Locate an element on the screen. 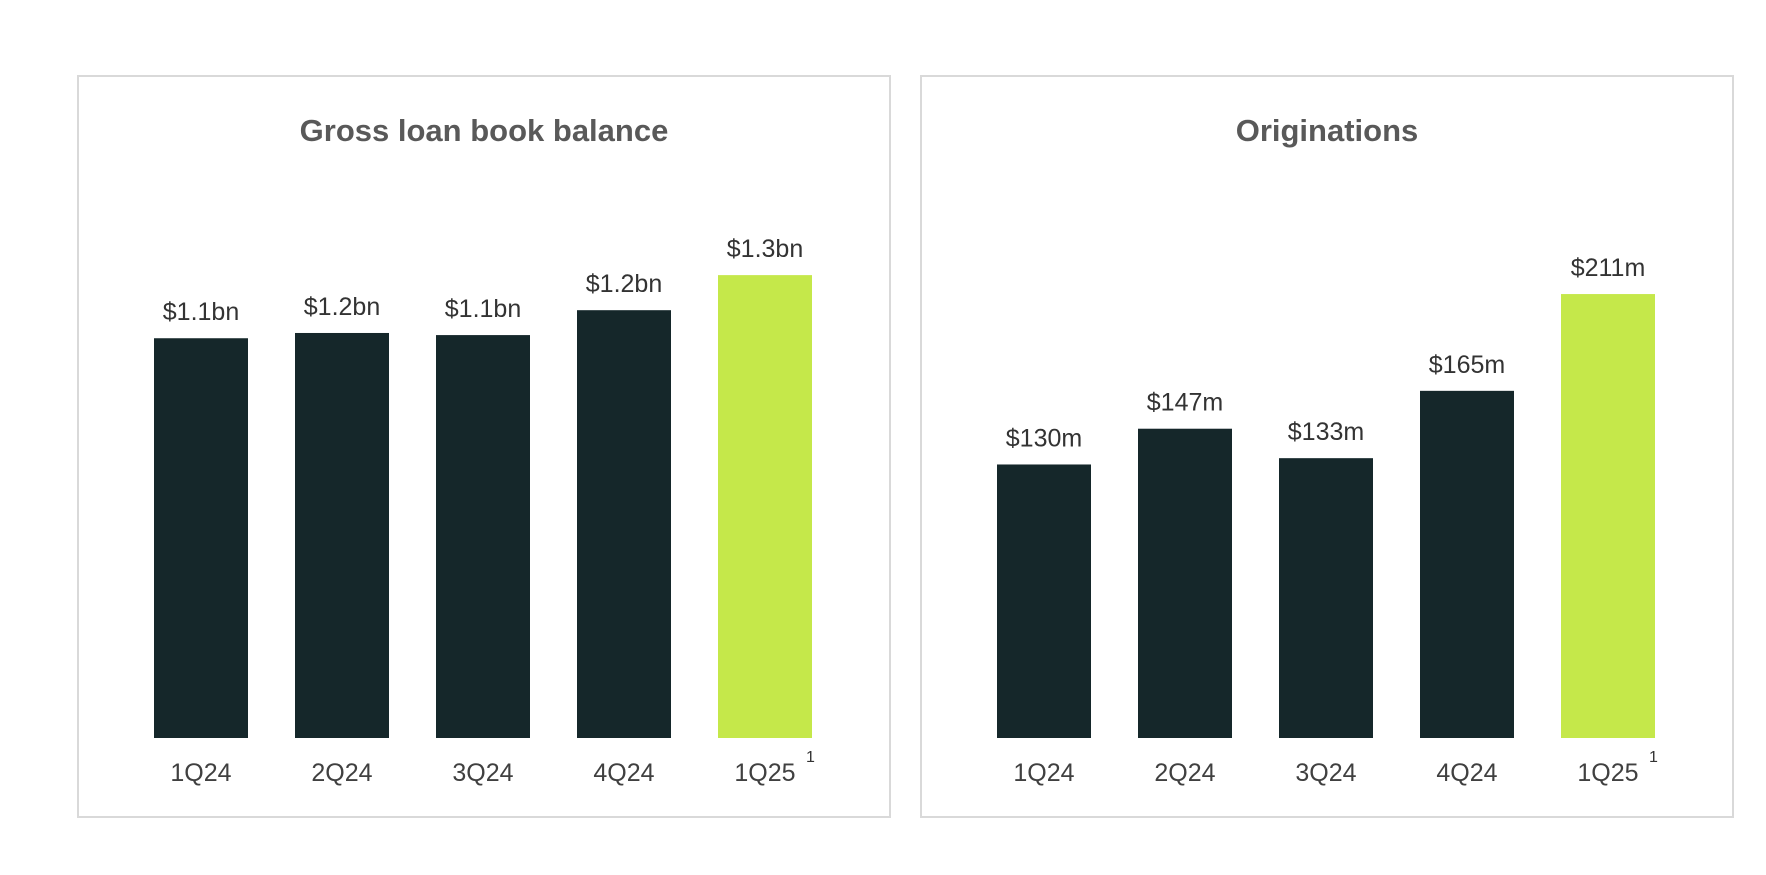 The width and height of the screenshot is (1766, 875). value-label: $1.3bn is located at coordinates (765, 249).